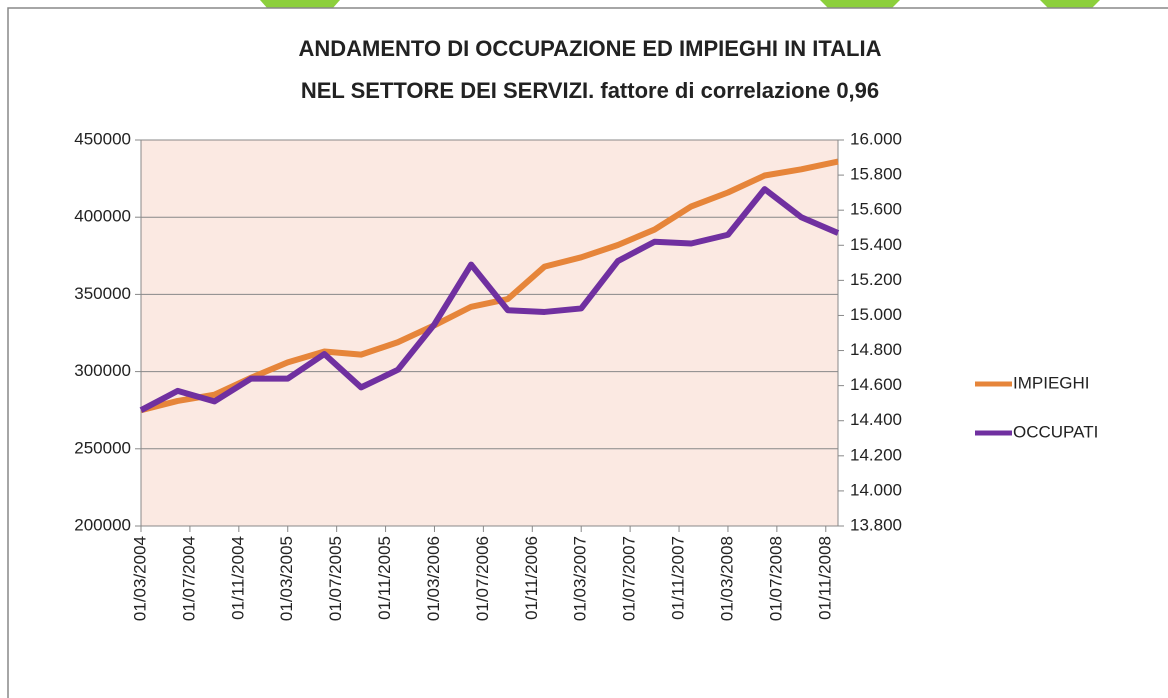  Describe the element at coordinates (1055, 431) in the screenshot. I see `legend-label: OCCUPATI` at that location.